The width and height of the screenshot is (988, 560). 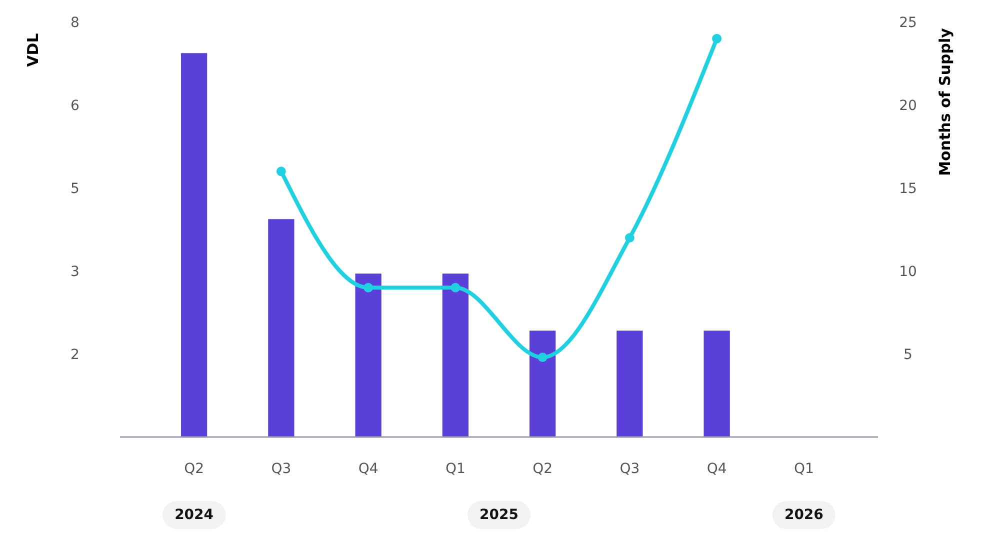 I want to click on y-tick-label: 2, so click(x=75, y=354).